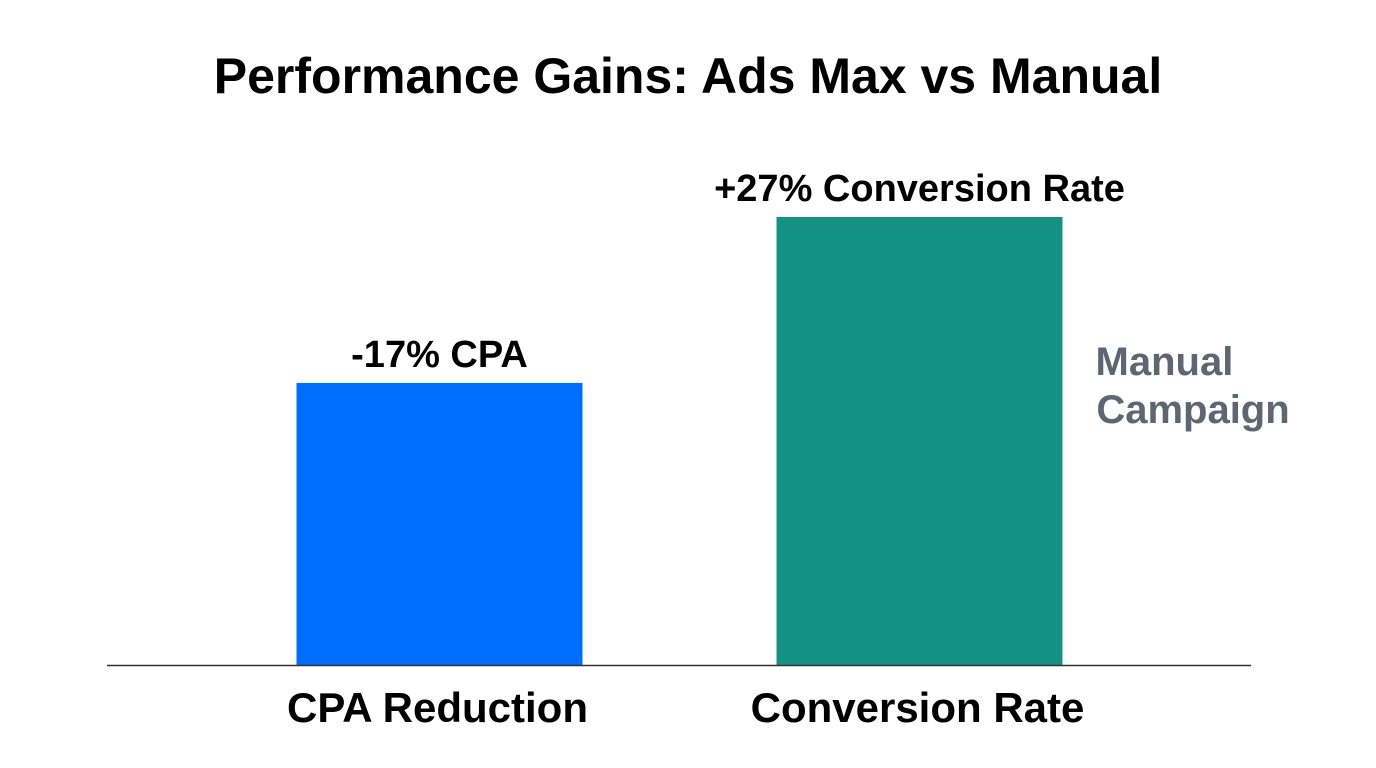 The width and height of the screenshot is (1376, 768). Describe the element at coordinates (918, 707) in the screenshot. I see `category-label: Conversion Rate` at that location.